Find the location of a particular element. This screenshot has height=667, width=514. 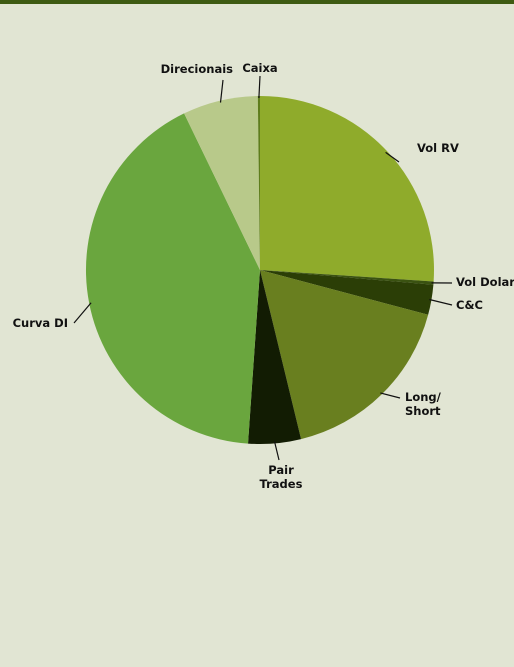

pie-slice-caixa is located at coordinates (258, 182).